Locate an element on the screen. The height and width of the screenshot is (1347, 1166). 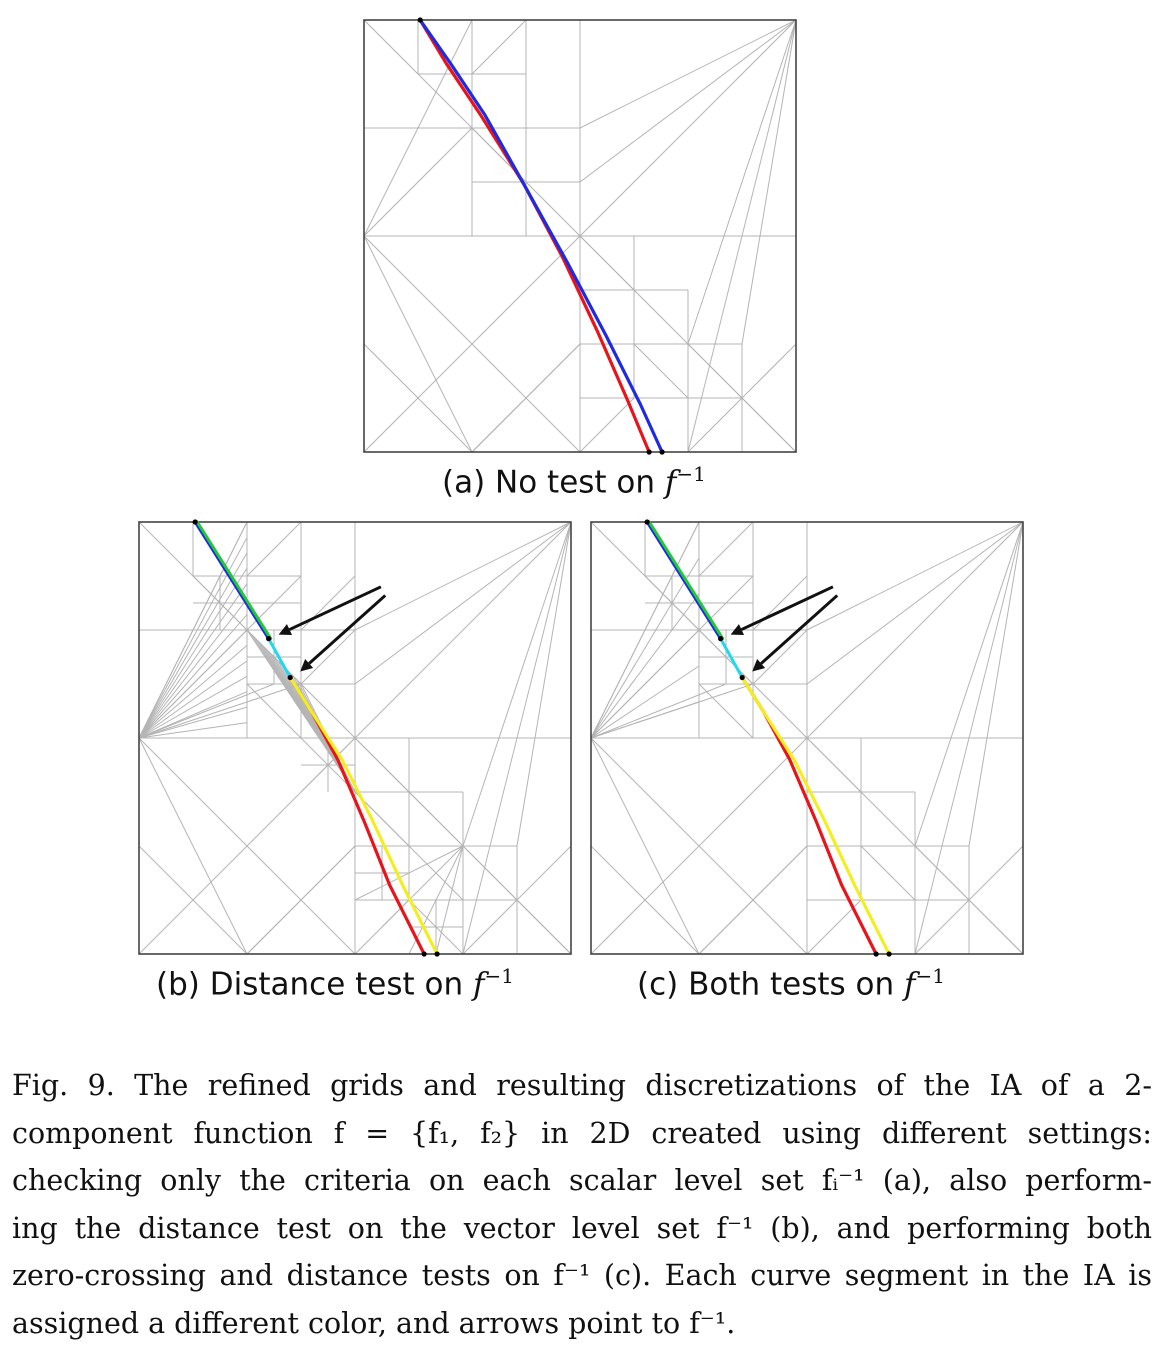
panel-c-grid-plot is located at coordinates (807, 738).